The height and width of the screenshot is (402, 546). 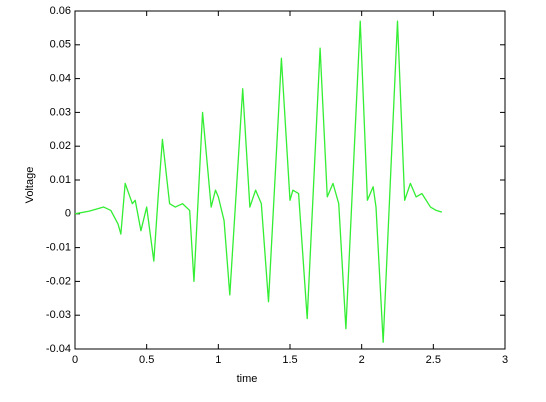 What do you see at coordinates (58, 315) in the screenshot?
I see `y-tick-label: -0.03` at bounding box center [58, 315].